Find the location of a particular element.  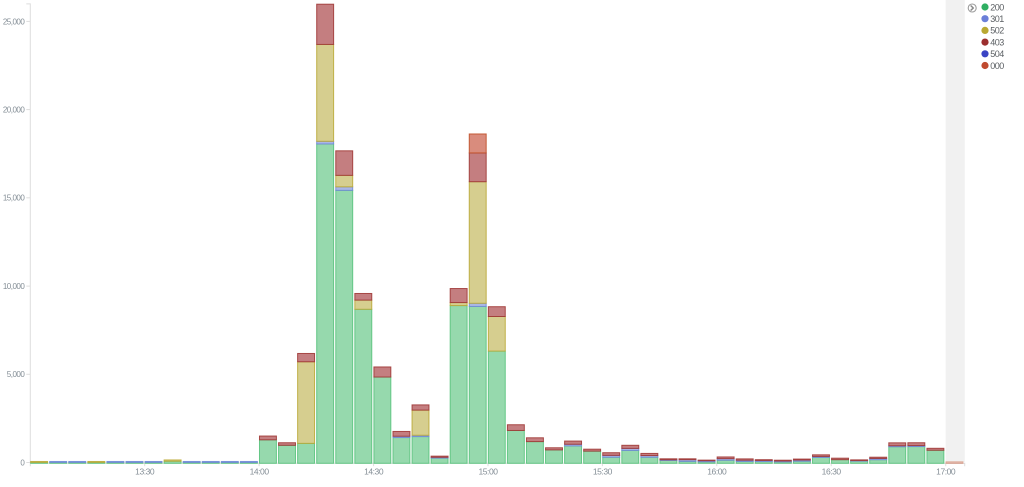

svg-text: 16:00 is located at coordinates (717, 472).